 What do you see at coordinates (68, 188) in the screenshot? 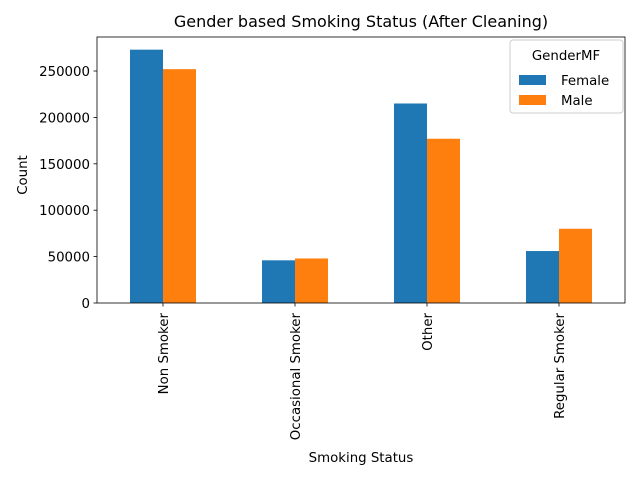
I see `y-axis: 0 50000 100000 150000 200000 250000` at bounding box center [68, 188].